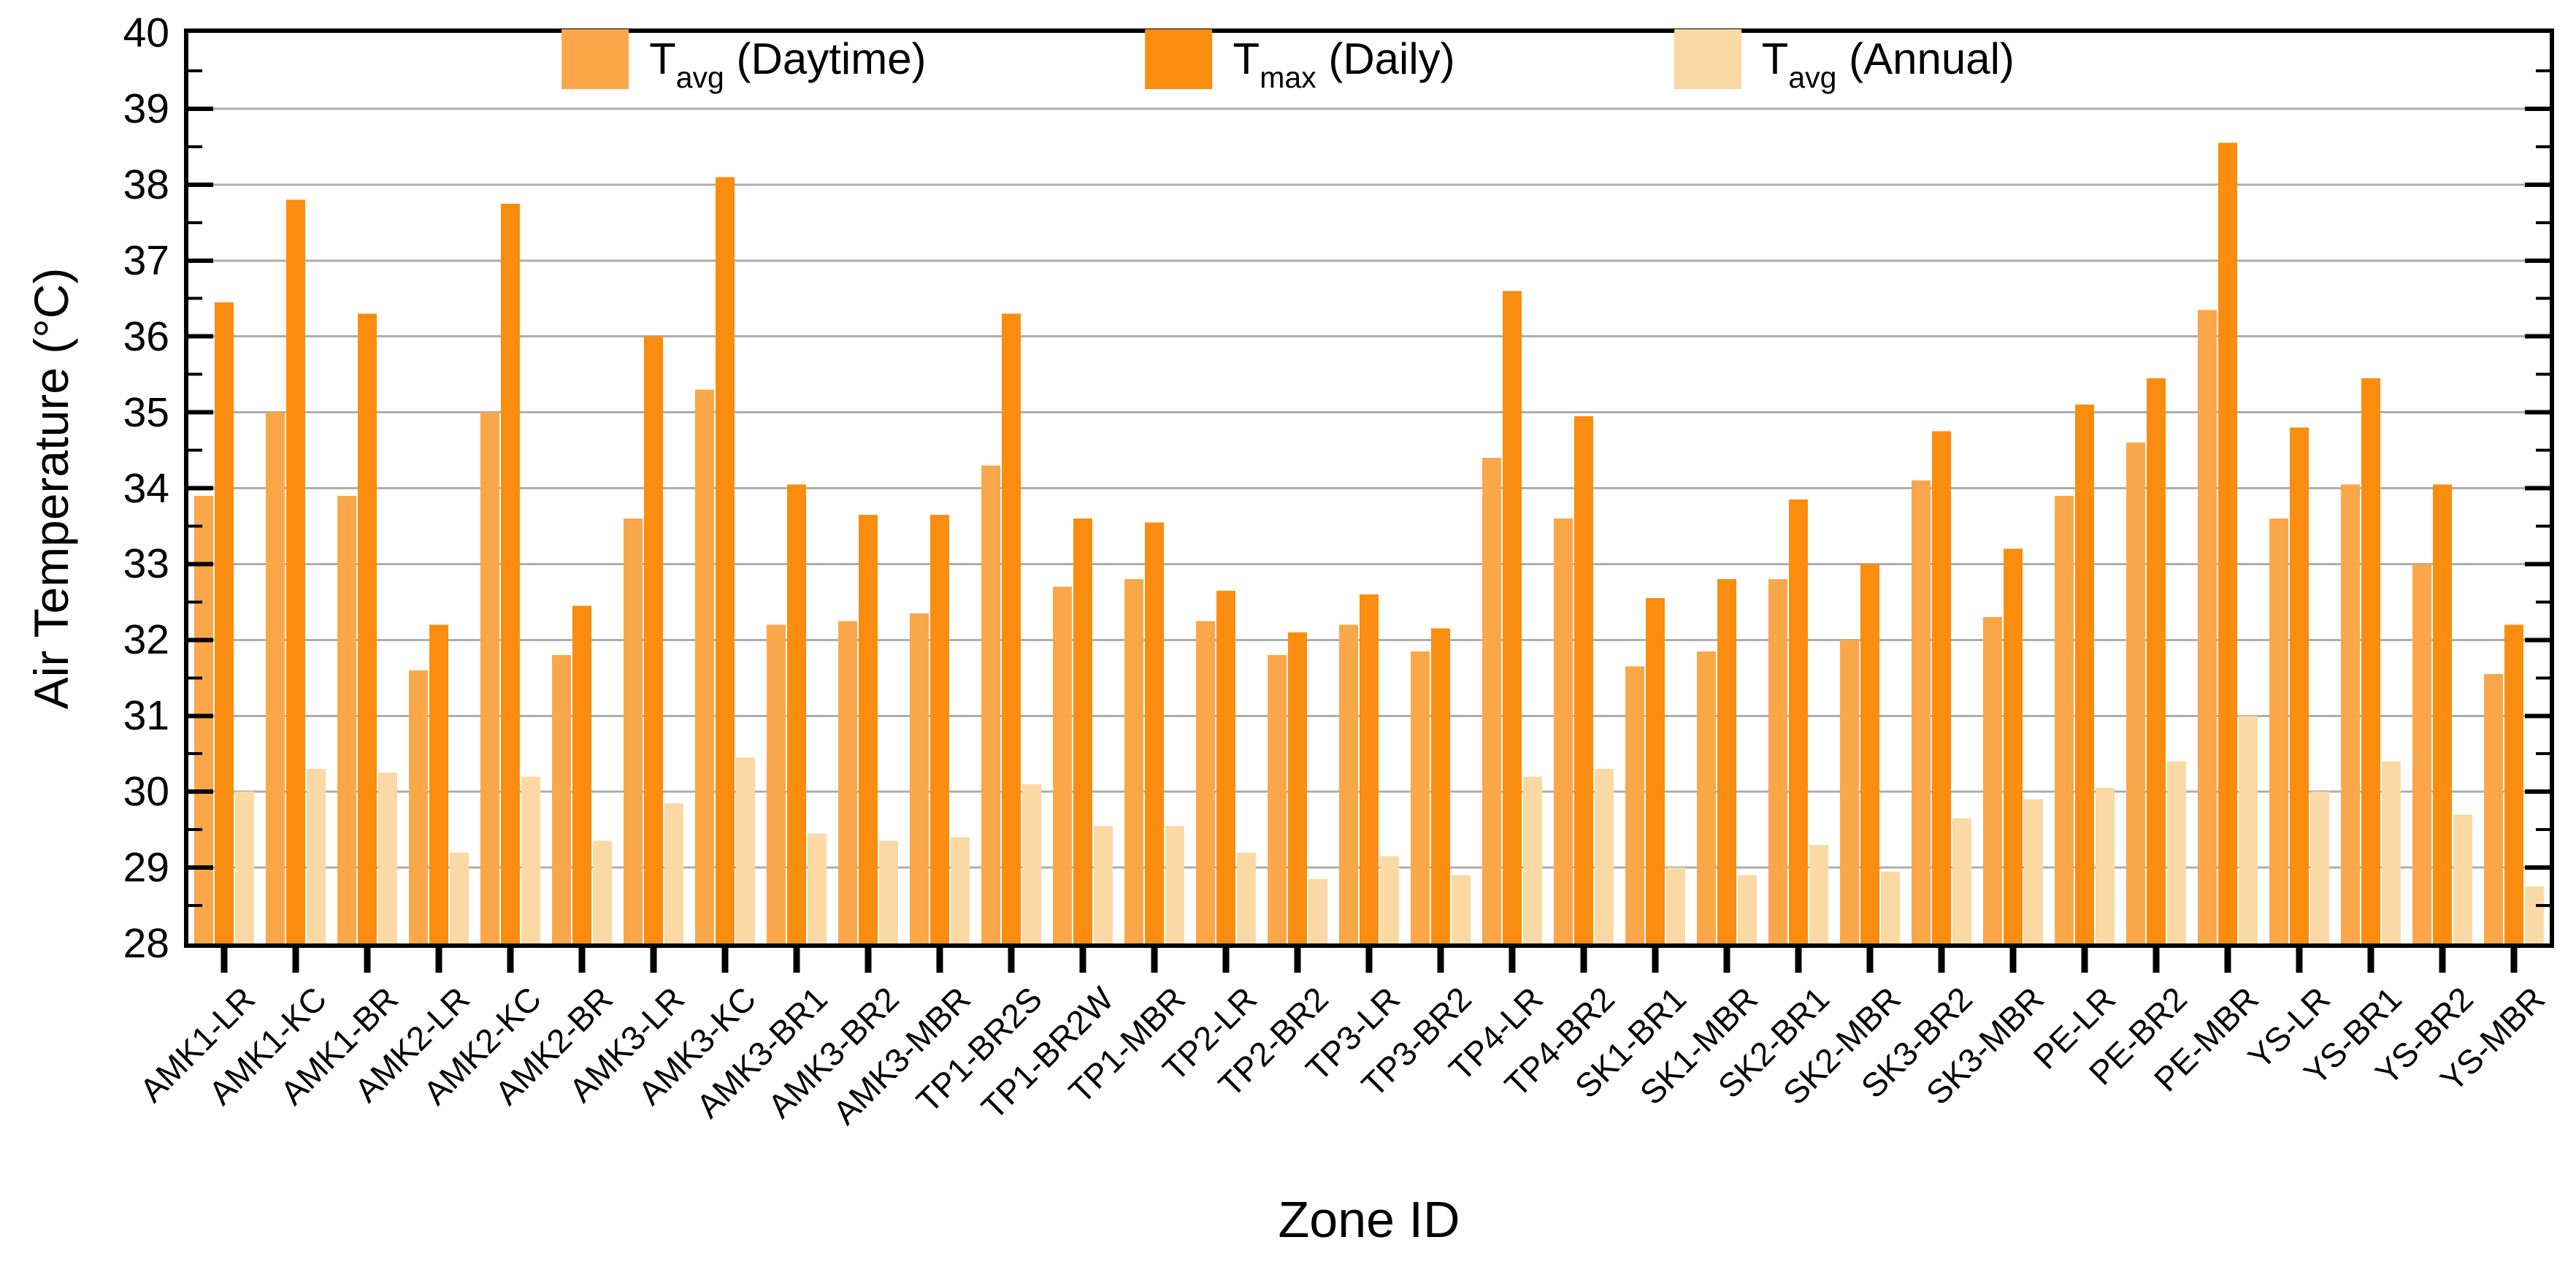 This screenshot has height=1275, width=2576. What do you see at coordinates (387, 858) in the screenshot?
I see `bar-AMK1-BR-s2` at bounding box center [387, 858].